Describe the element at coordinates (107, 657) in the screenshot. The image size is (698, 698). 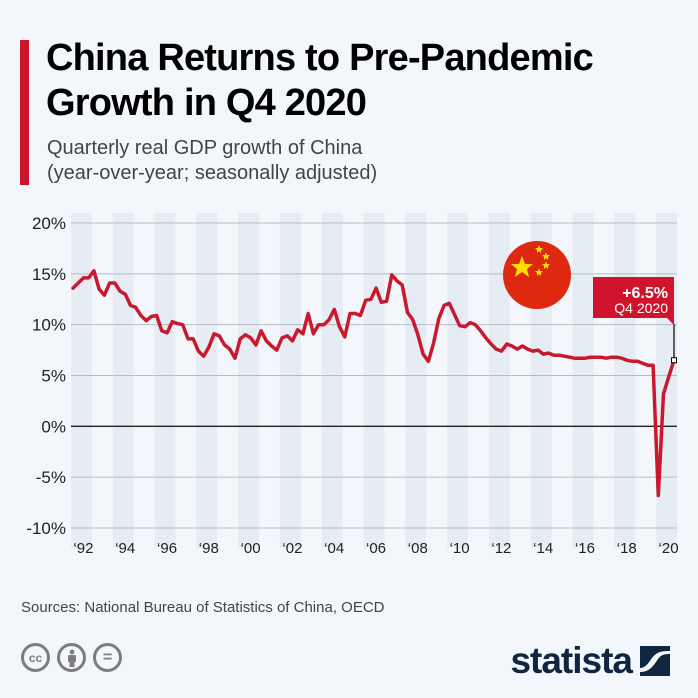
I see `no-derivatives-icon: =` at that location.